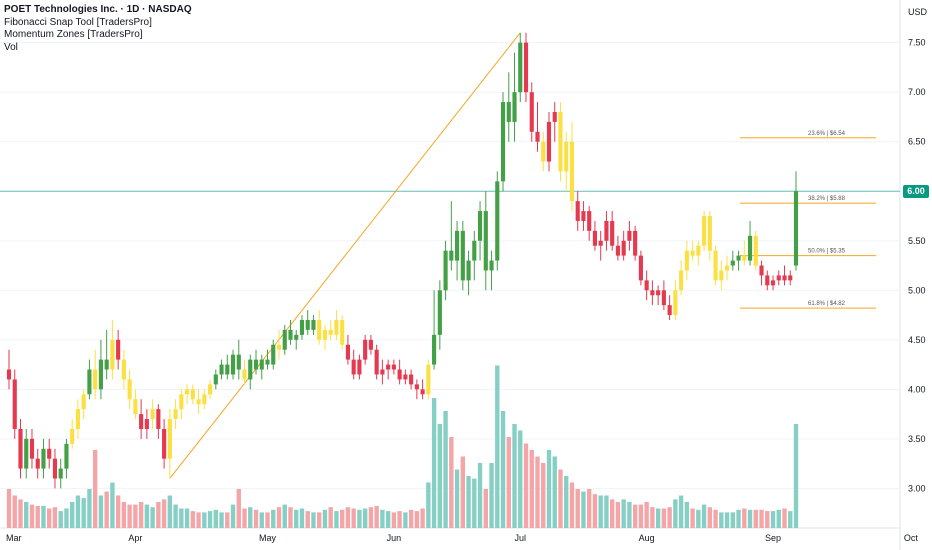 Image resolution: width=932 pixels, height=550 pixels. Describe the element at coordinates (394, 538) in the screenshot. I see `x-tick-label: Jun` at that location.